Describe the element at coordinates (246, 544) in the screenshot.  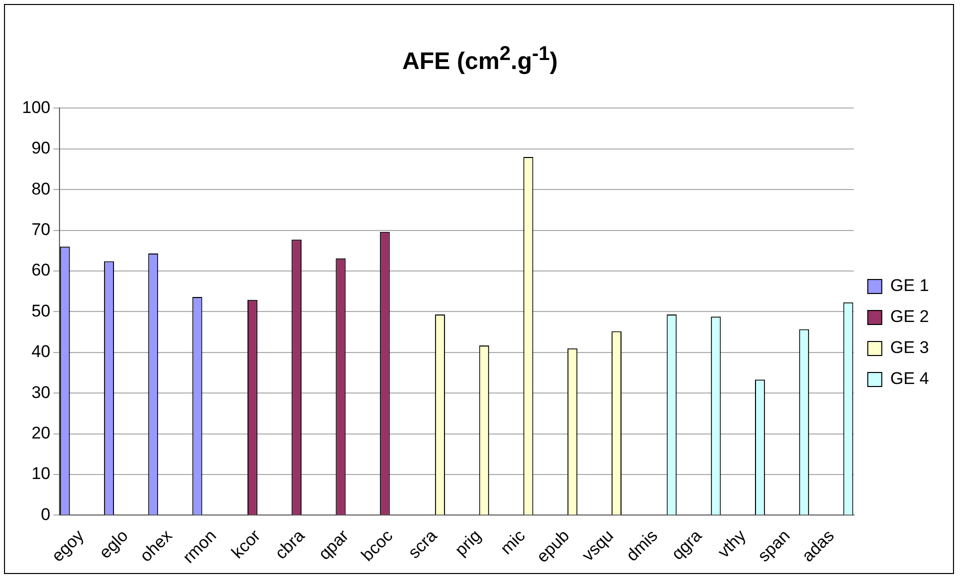
I see `x-tick-label: kcor` at that location.